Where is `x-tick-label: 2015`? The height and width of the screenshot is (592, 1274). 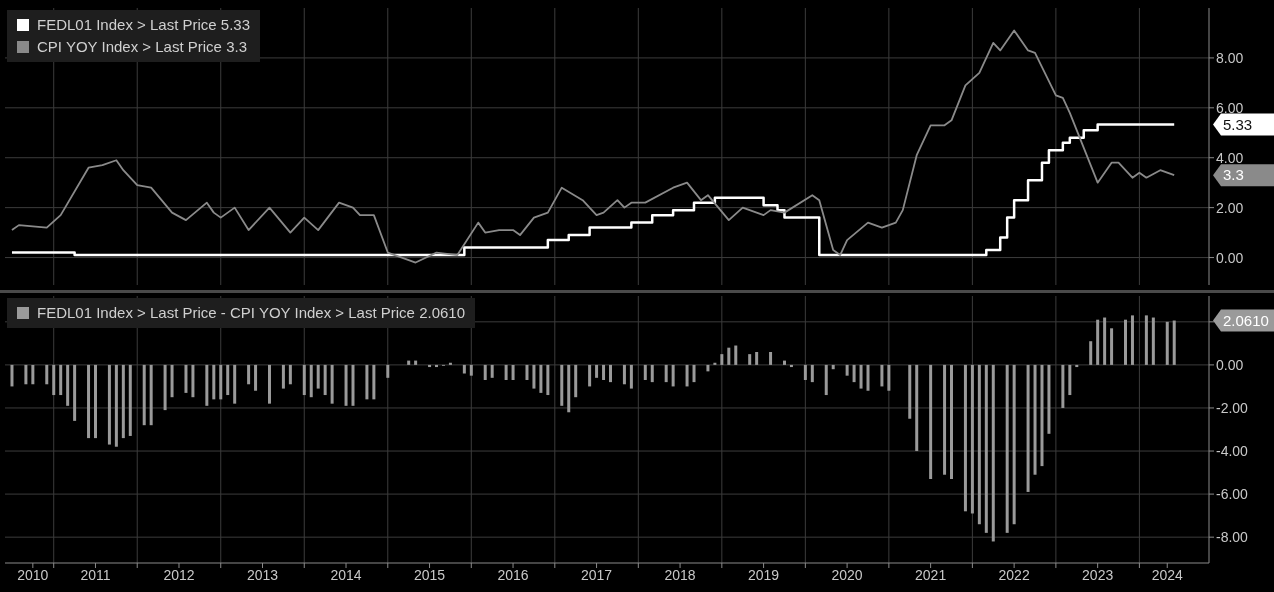 x-tick-label: 2015 is located at coordinates (429, 574).